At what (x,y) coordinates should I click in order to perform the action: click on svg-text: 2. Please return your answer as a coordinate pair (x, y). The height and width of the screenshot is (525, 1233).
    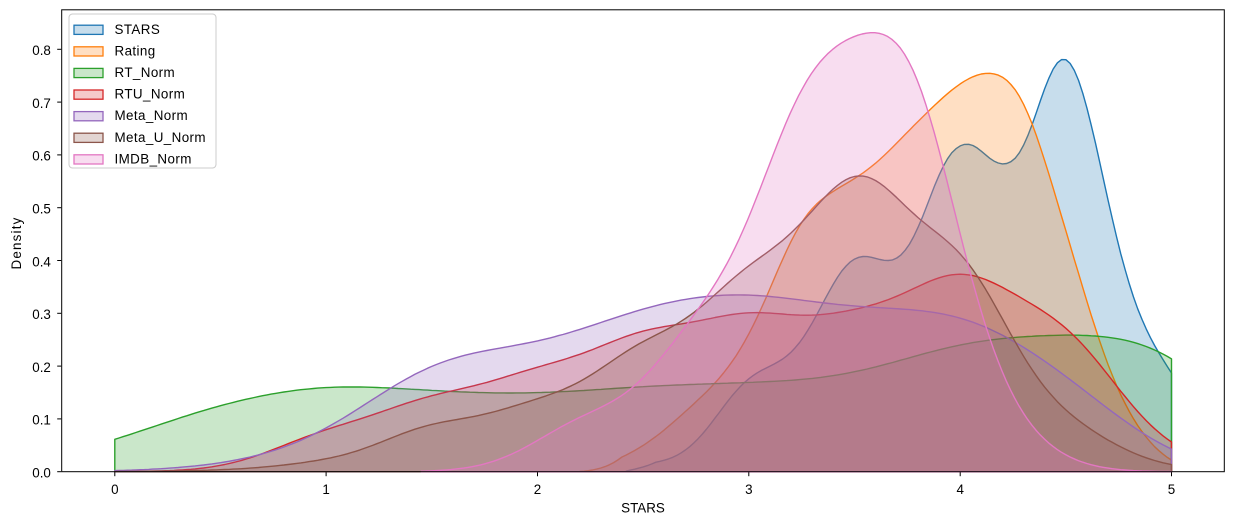
    Looking at the image, I should click on (537, 489).